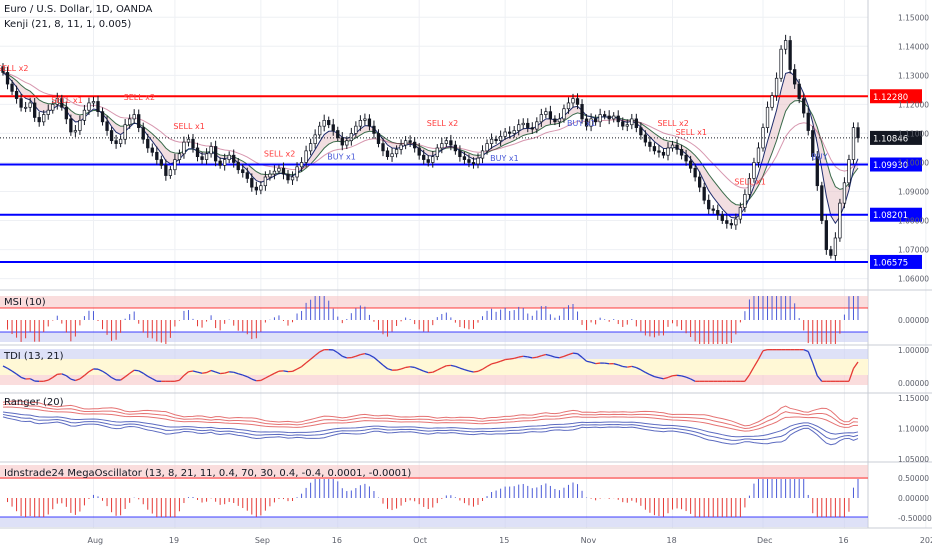 Image resolution: width=932 pixels, height=550 pixels. Describe the element at coordinates (672, 123) in the screenshot. I see `signal-label: SELL x2` at that location.